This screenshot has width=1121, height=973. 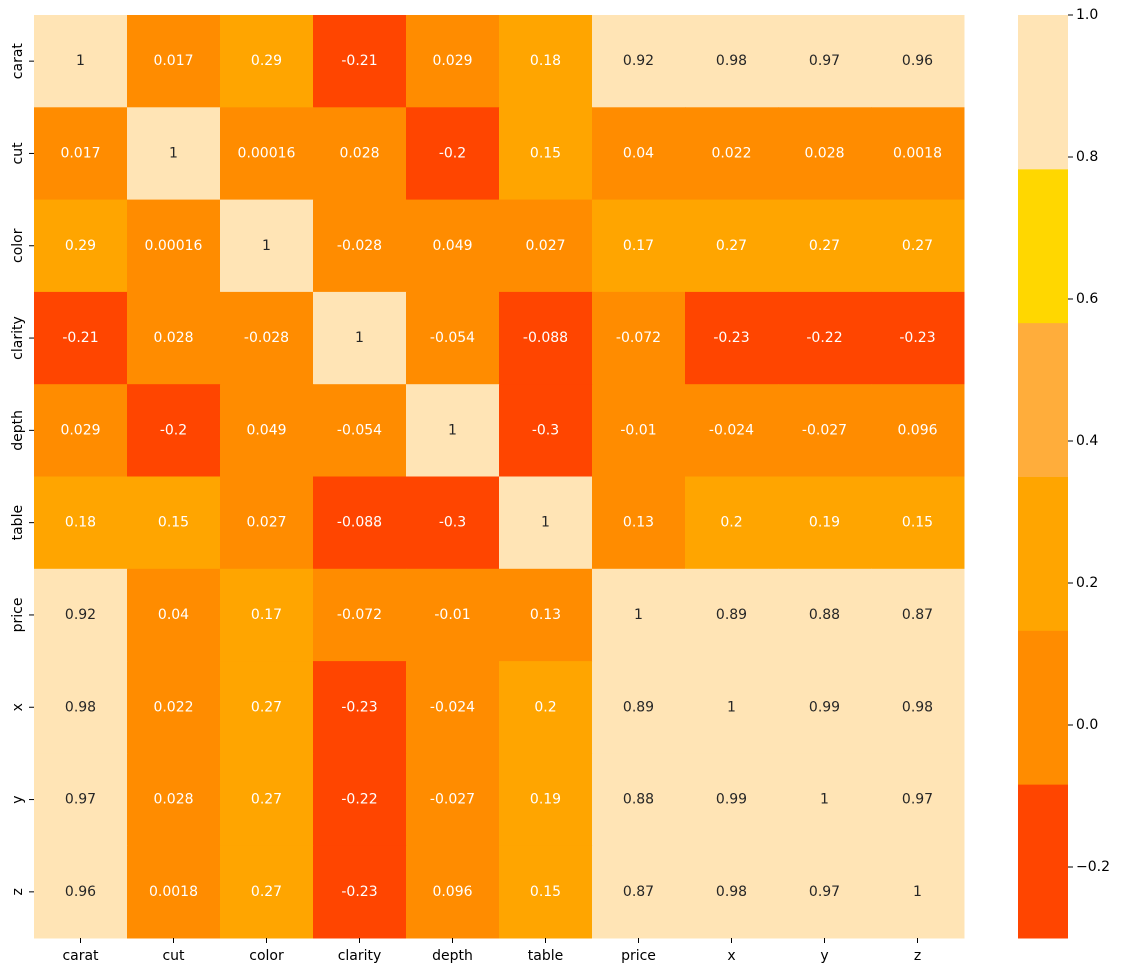 What do you see at coordinates (546, 615) in the screenshot?
I see `heatmap-cell-price-table` at bounding box center [546, 615].